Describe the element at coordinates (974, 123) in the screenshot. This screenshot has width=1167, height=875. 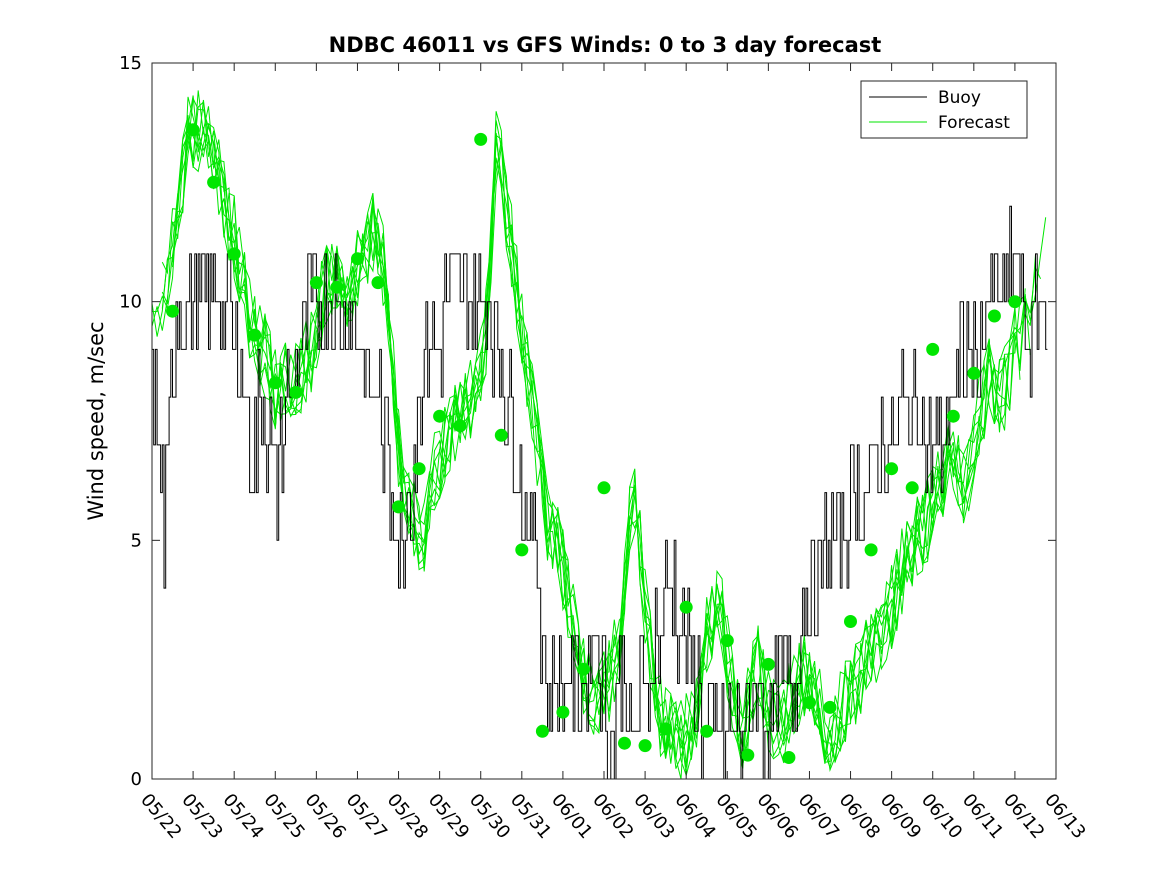
I see `legend-label-forecast: Forecast` at that location.